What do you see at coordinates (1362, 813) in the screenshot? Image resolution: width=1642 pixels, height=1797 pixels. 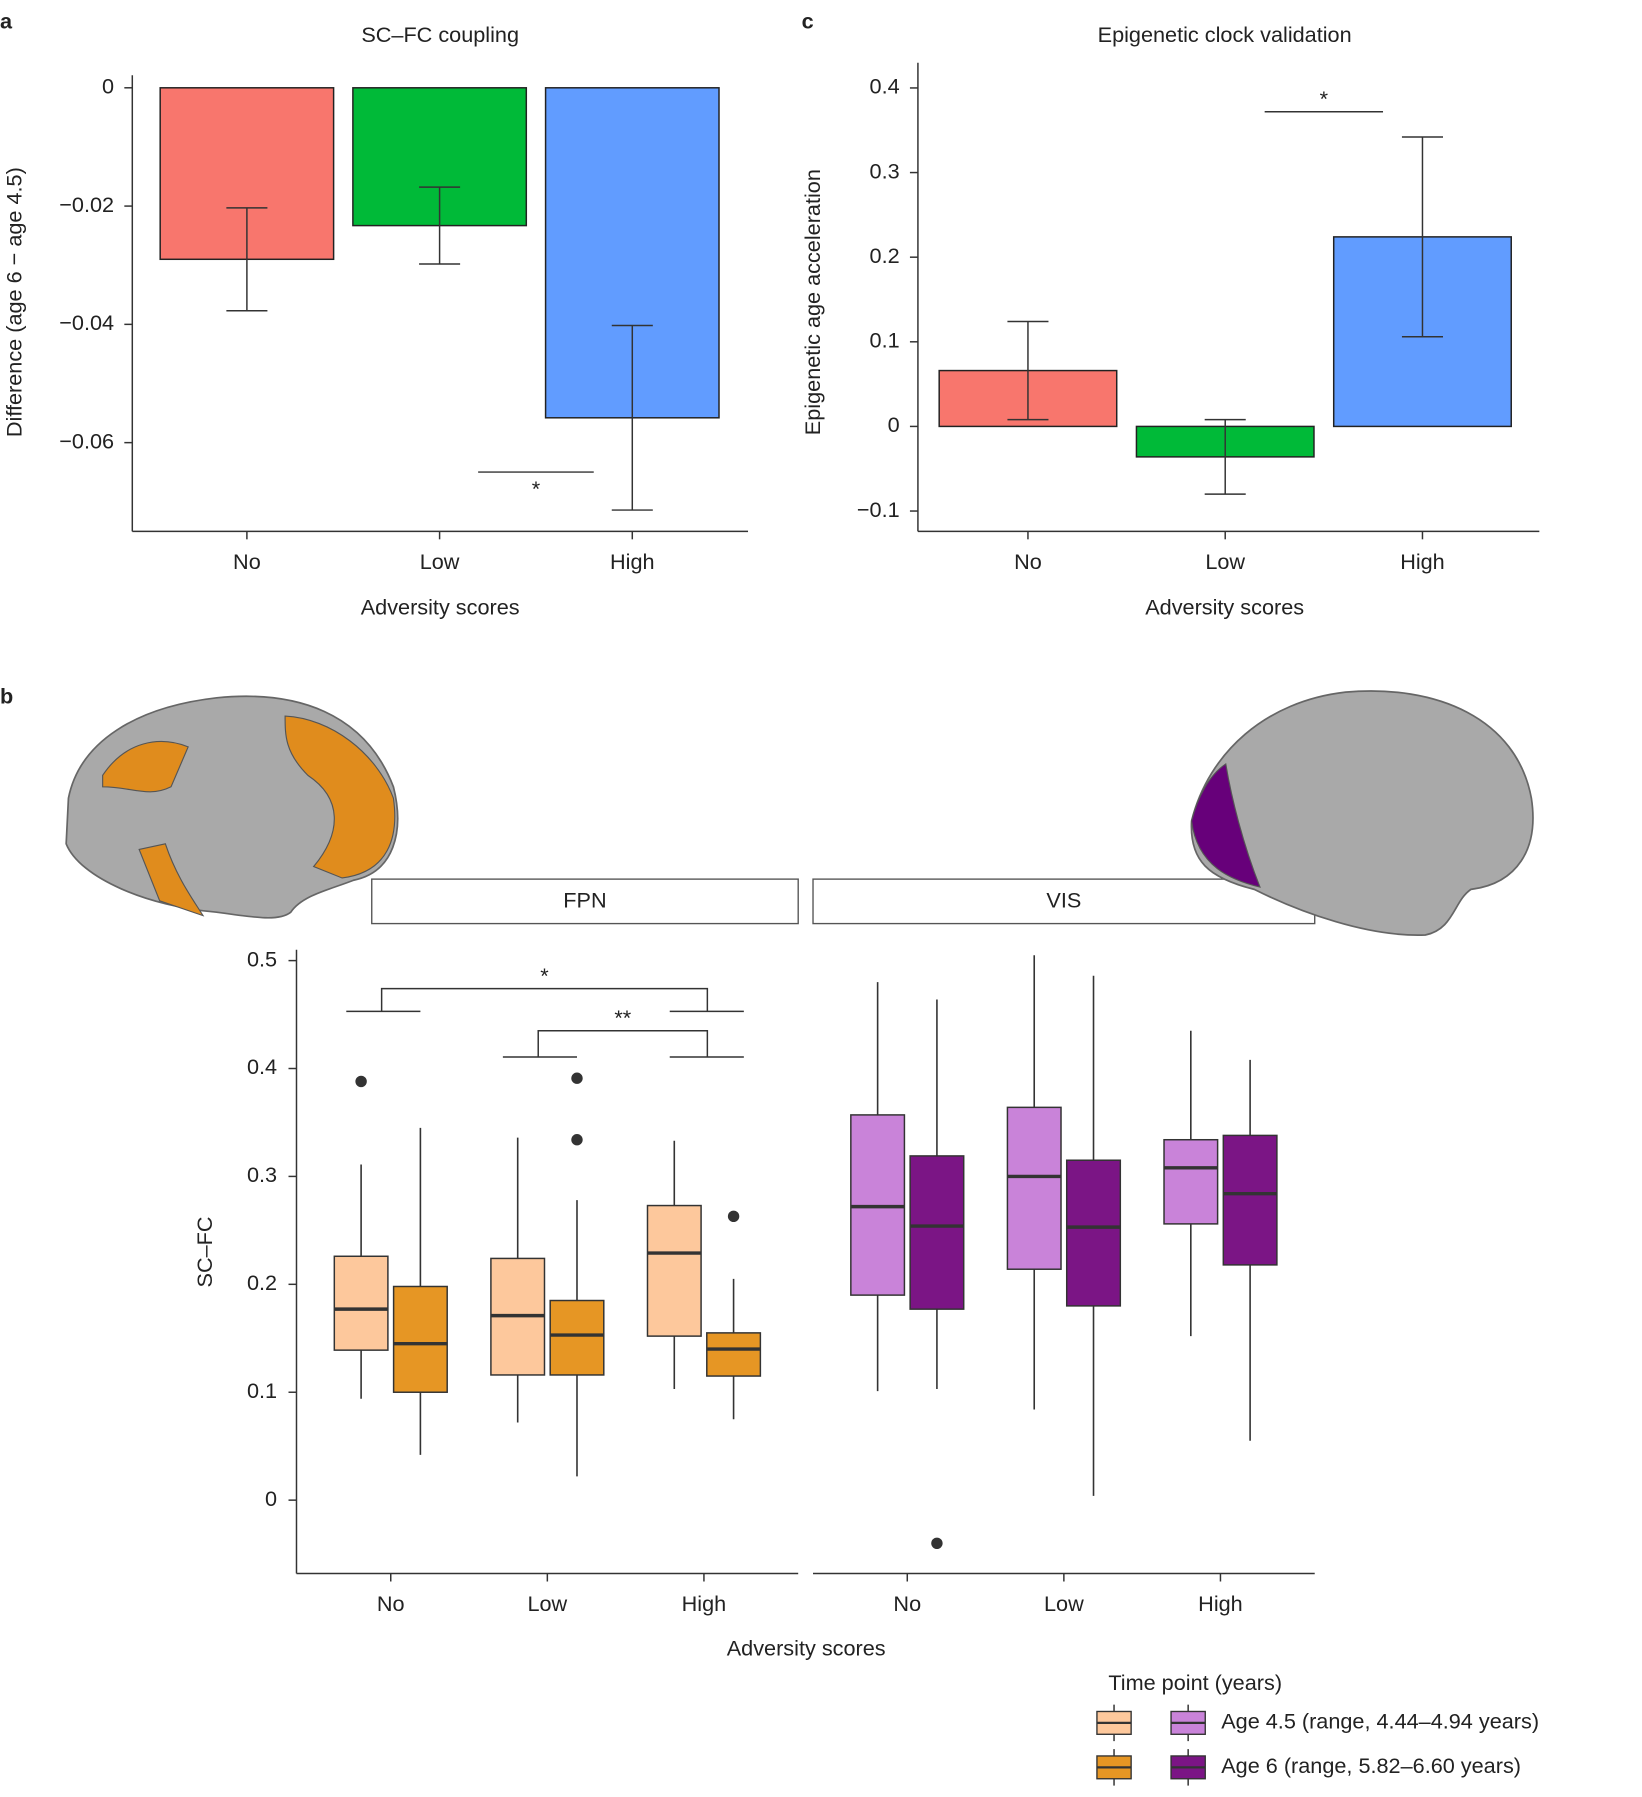 I see `brain-outline` at bounding box center [1362, 813].